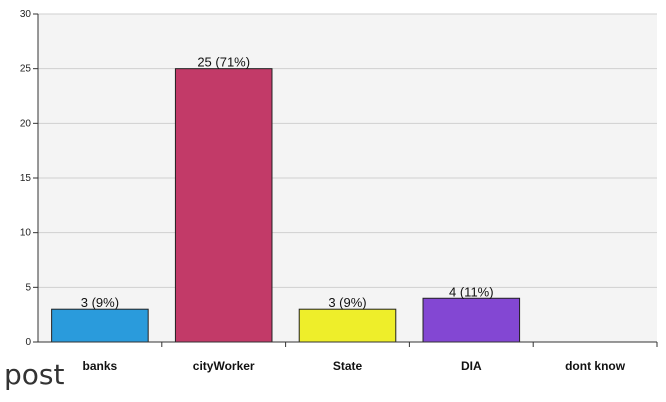 The height and width of the screenshot is (402, 666). I want to click on y-tick-label: 0, so click(28, 342).